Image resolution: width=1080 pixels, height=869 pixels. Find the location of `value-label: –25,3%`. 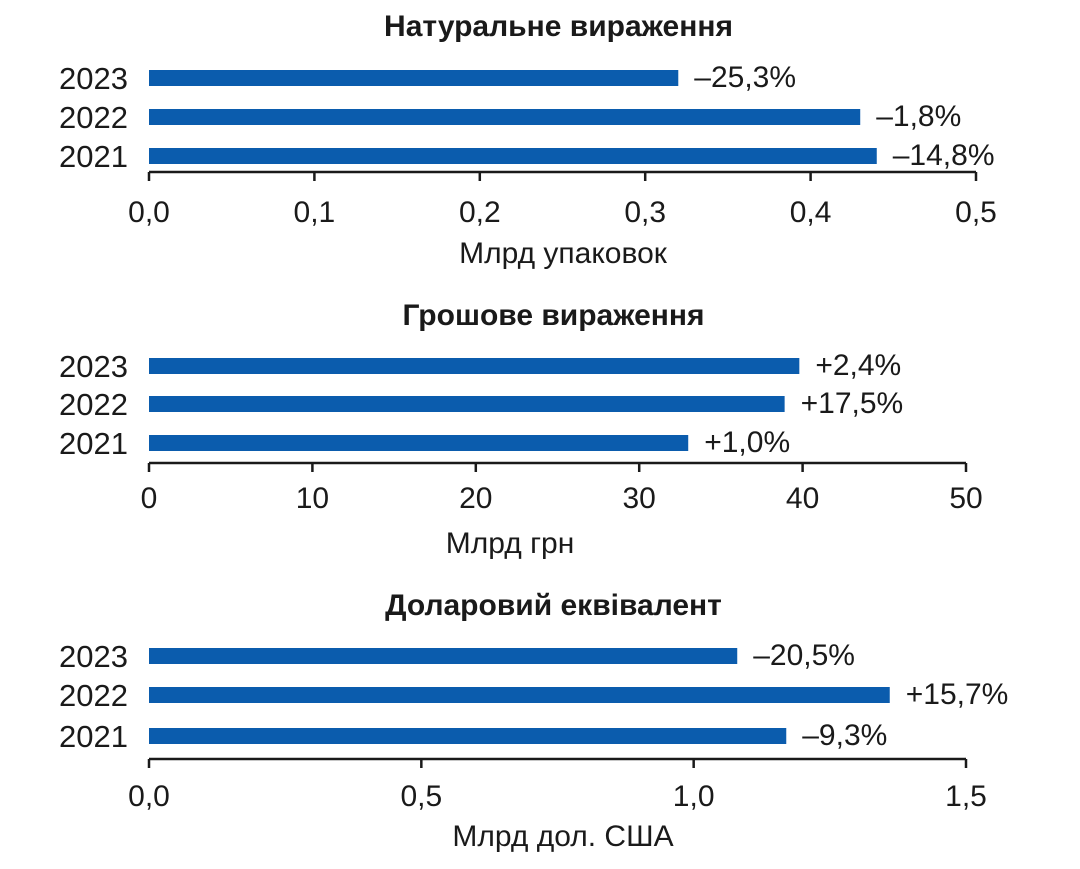

value-label: –25,3% is located at coordinates (745, 77).